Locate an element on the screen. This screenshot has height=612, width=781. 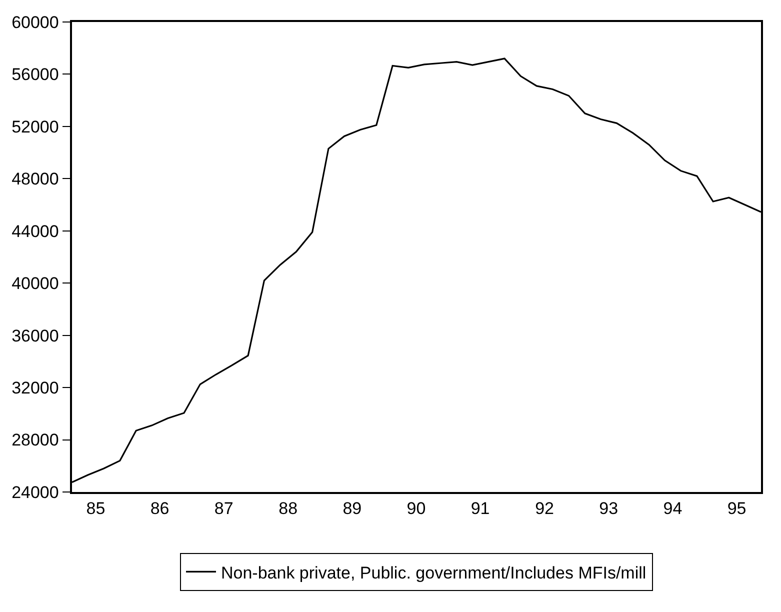
y-tick-label: 56000 is located at coordinates (35, 74).